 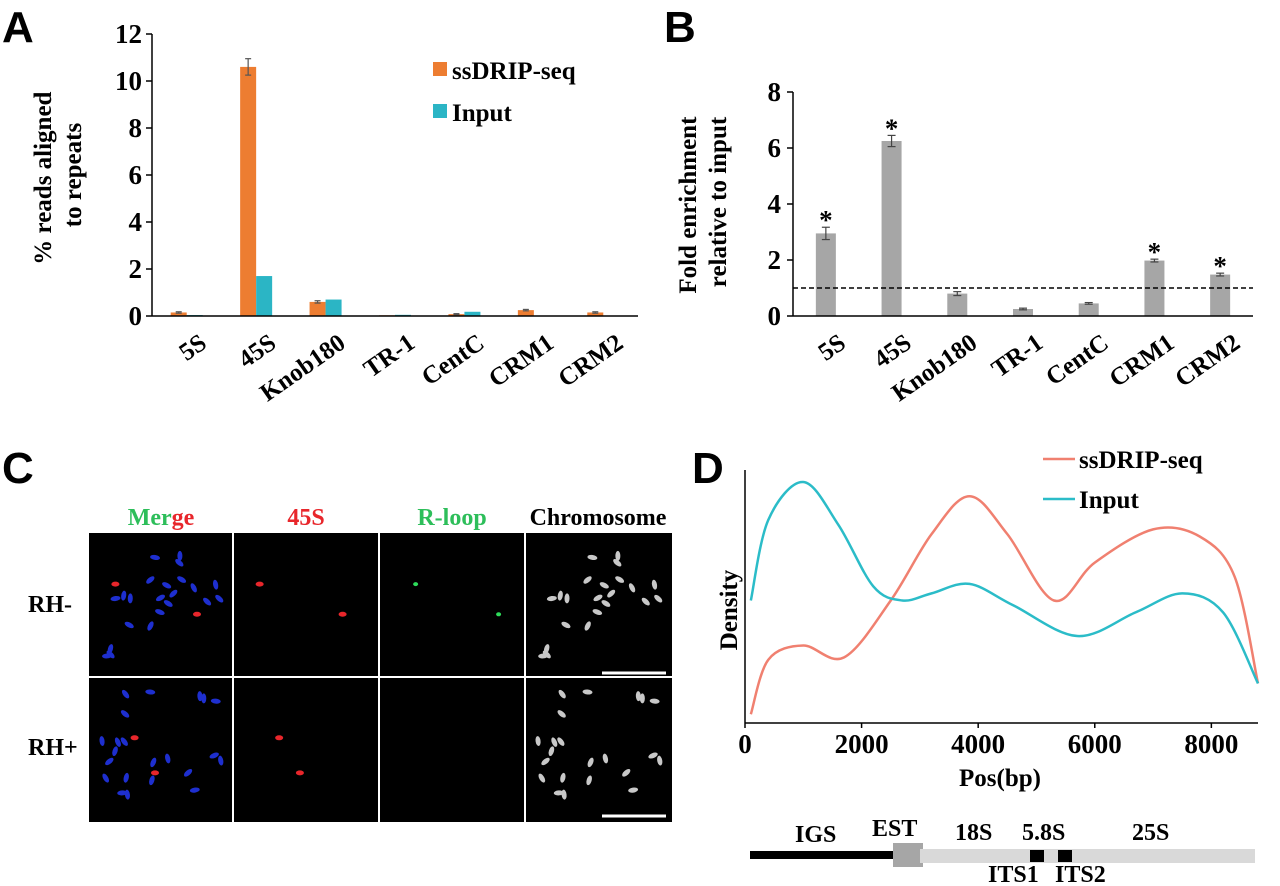 What do you see at coordinates (891, 228) in the screenshot?
I see `bar-45S` at bounding box center [891, 228].